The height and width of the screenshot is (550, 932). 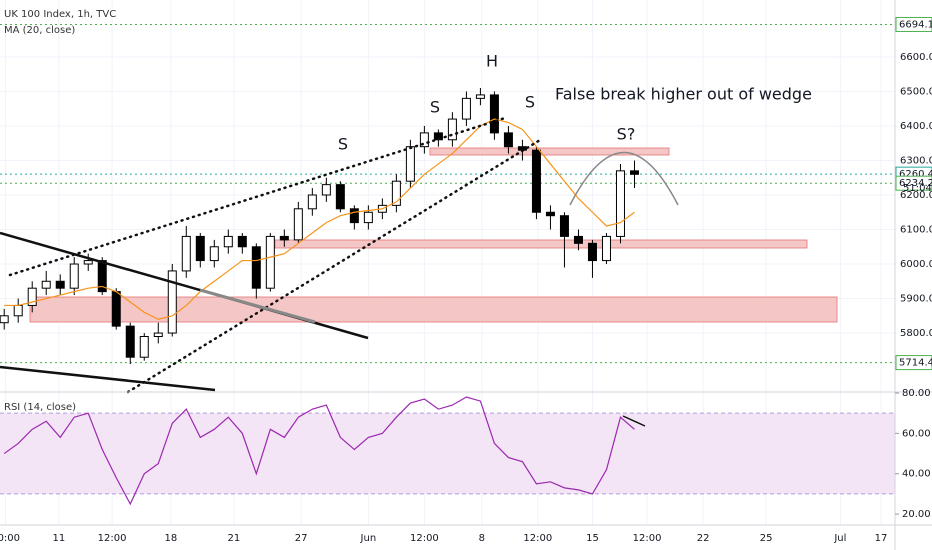 What do you see at coordinates (39, 30) in the screenshot?
I see `legend-ma: MA (20, close)` at bounding box center [39, 30].